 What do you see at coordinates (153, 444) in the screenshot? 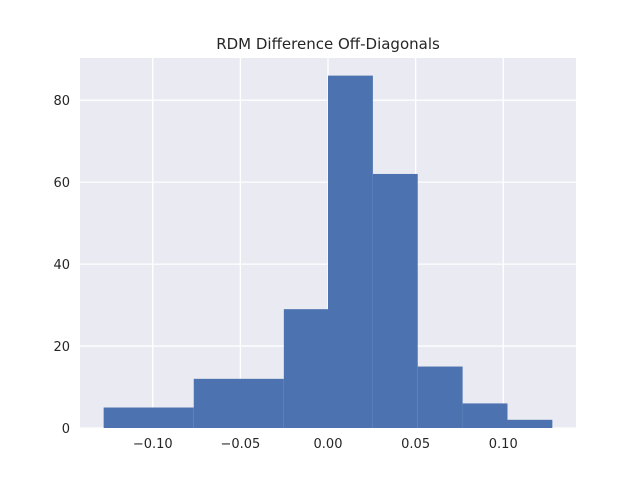
I see `x-tick-label: −0.10` at bounding box center [153, 444].